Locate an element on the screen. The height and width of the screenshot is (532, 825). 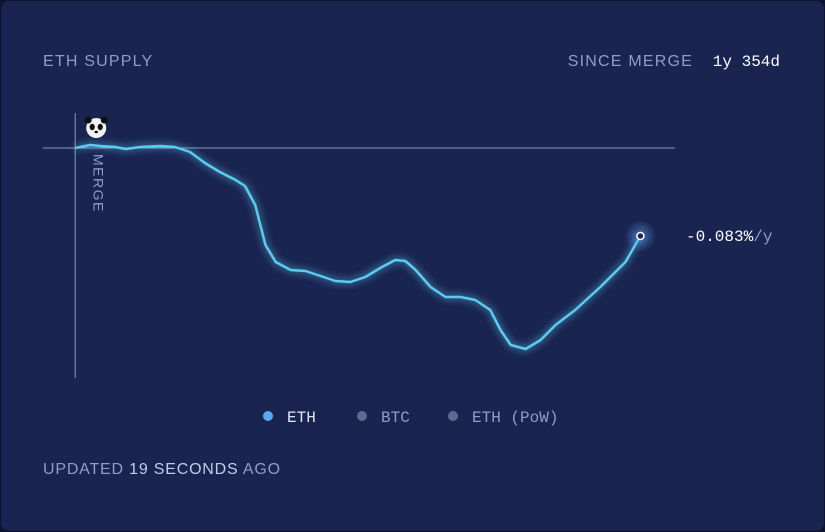
panda-face is located at coordinates (96, 128).